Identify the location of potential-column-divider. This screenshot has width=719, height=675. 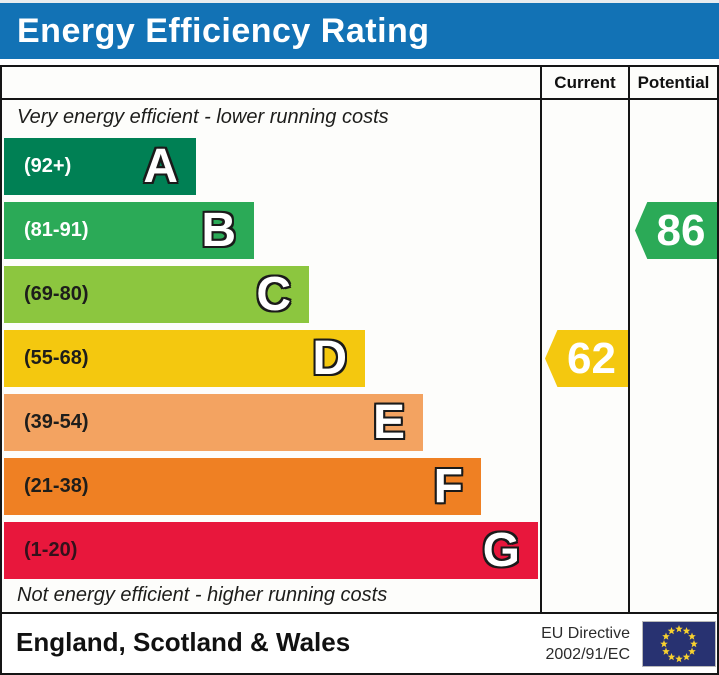
(629, 339).